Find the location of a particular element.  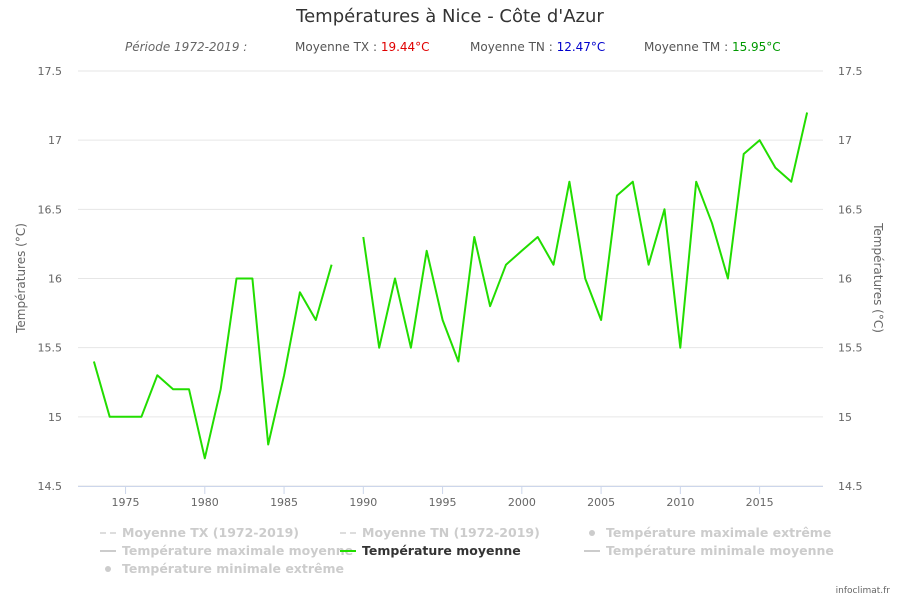

chart-title: Températures à Nice - Côte d'Azur is located at coordinates (450, 16).